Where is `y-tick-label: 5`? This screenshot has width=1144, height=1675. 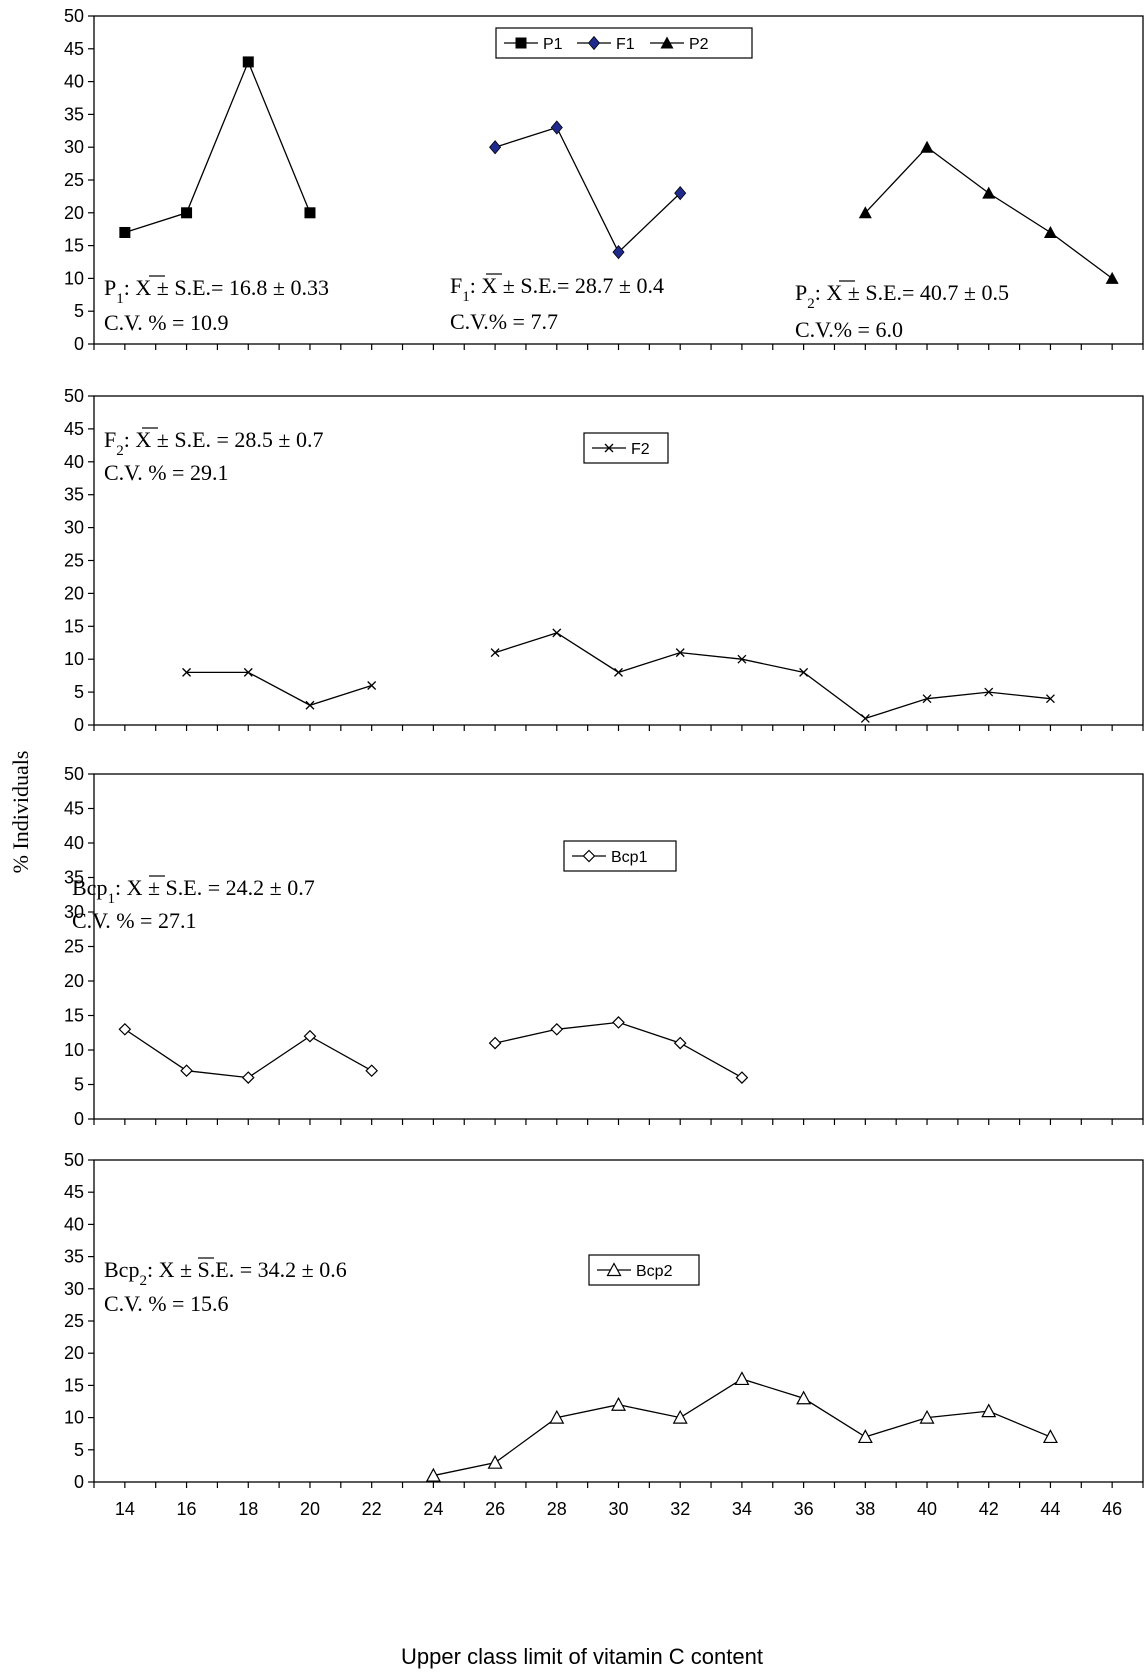 y-tick-label: 5 is located at coordinates (79, 1450).